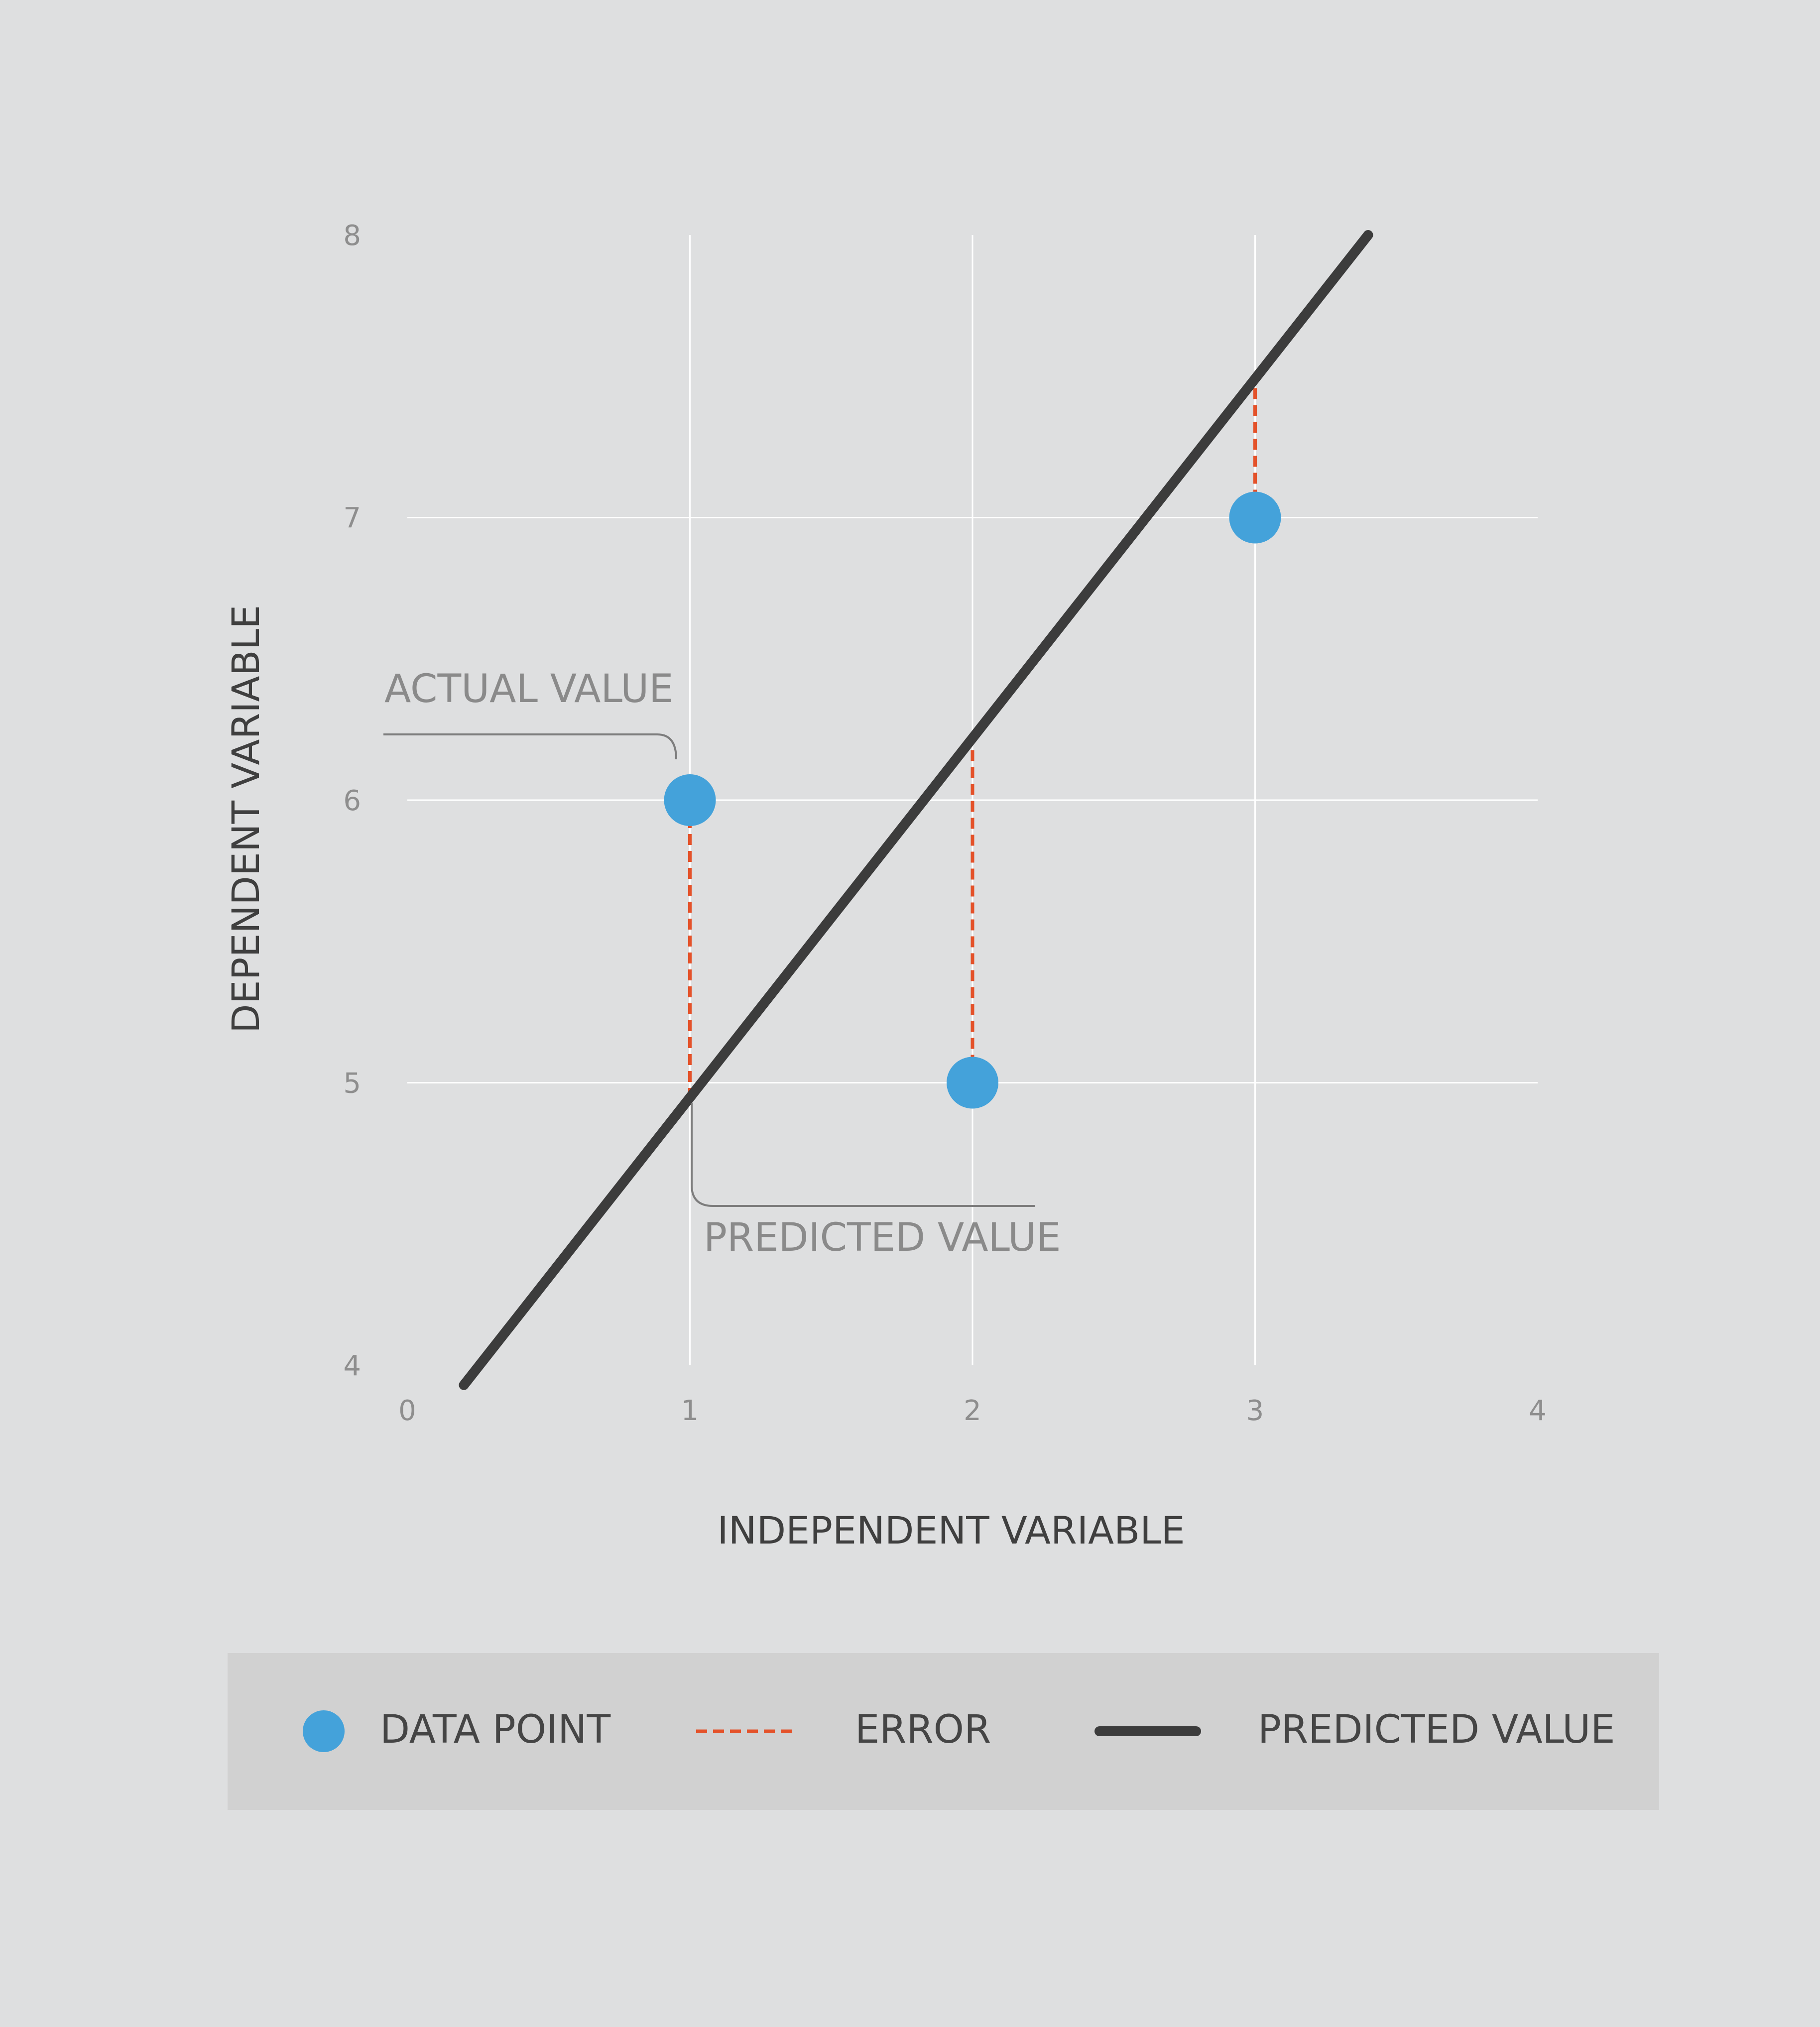 This screenshot has height=2027, width=1820. Describe the element at coordinates (495, 1729) in the screenshot. I see `legend-data-point-label: DATA POINT` at that location.